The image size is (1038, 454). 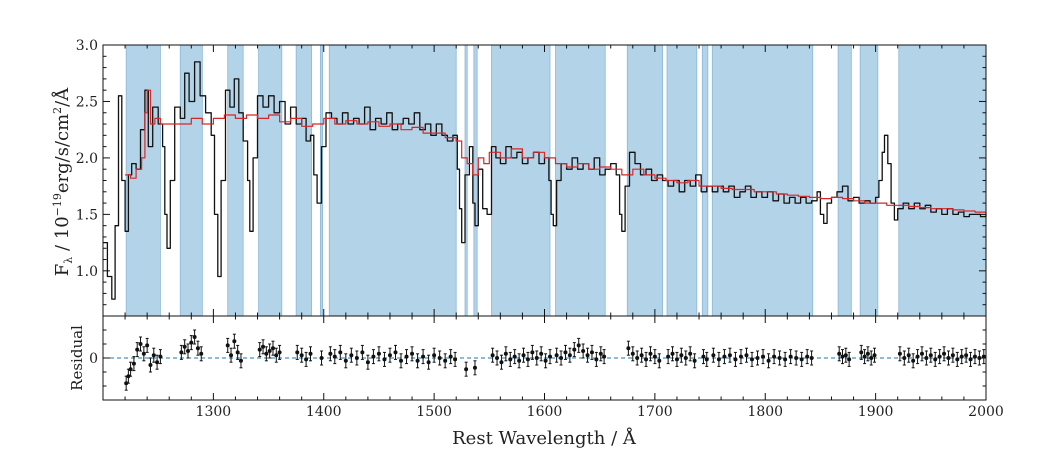 What do you see at coordinates (986, 412) in the screenshot?
I see `x-tick-label: 2000` at bounding box center [986, 412].